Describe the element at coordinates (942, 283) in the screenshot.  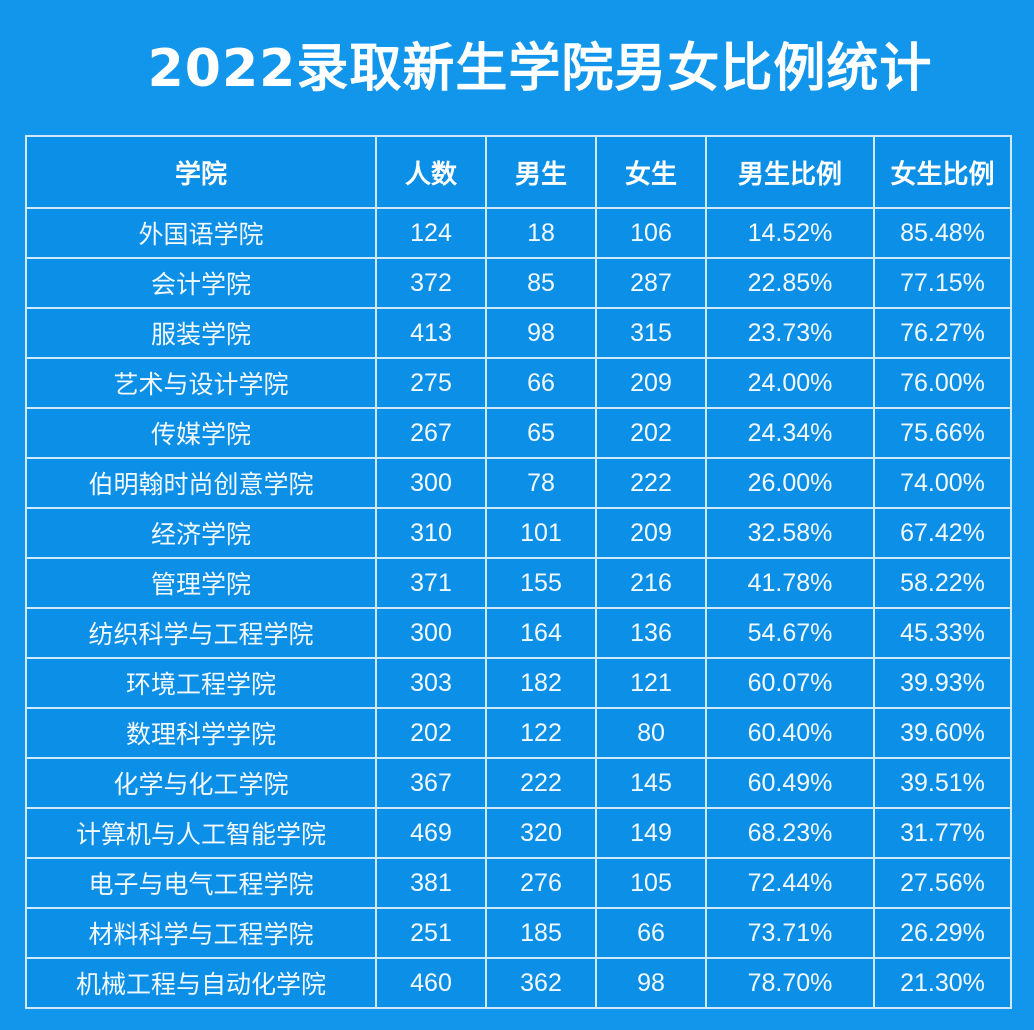
I see `female-ratio: 77.15%` at that location.